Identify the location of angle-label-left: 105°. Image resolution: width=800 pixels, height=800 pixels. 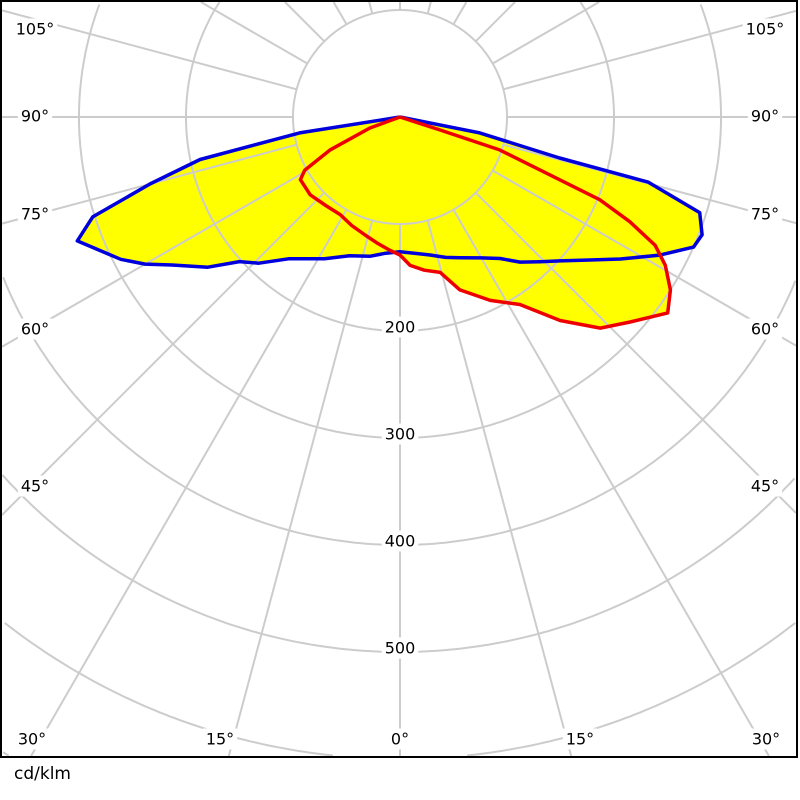
(35, 29).